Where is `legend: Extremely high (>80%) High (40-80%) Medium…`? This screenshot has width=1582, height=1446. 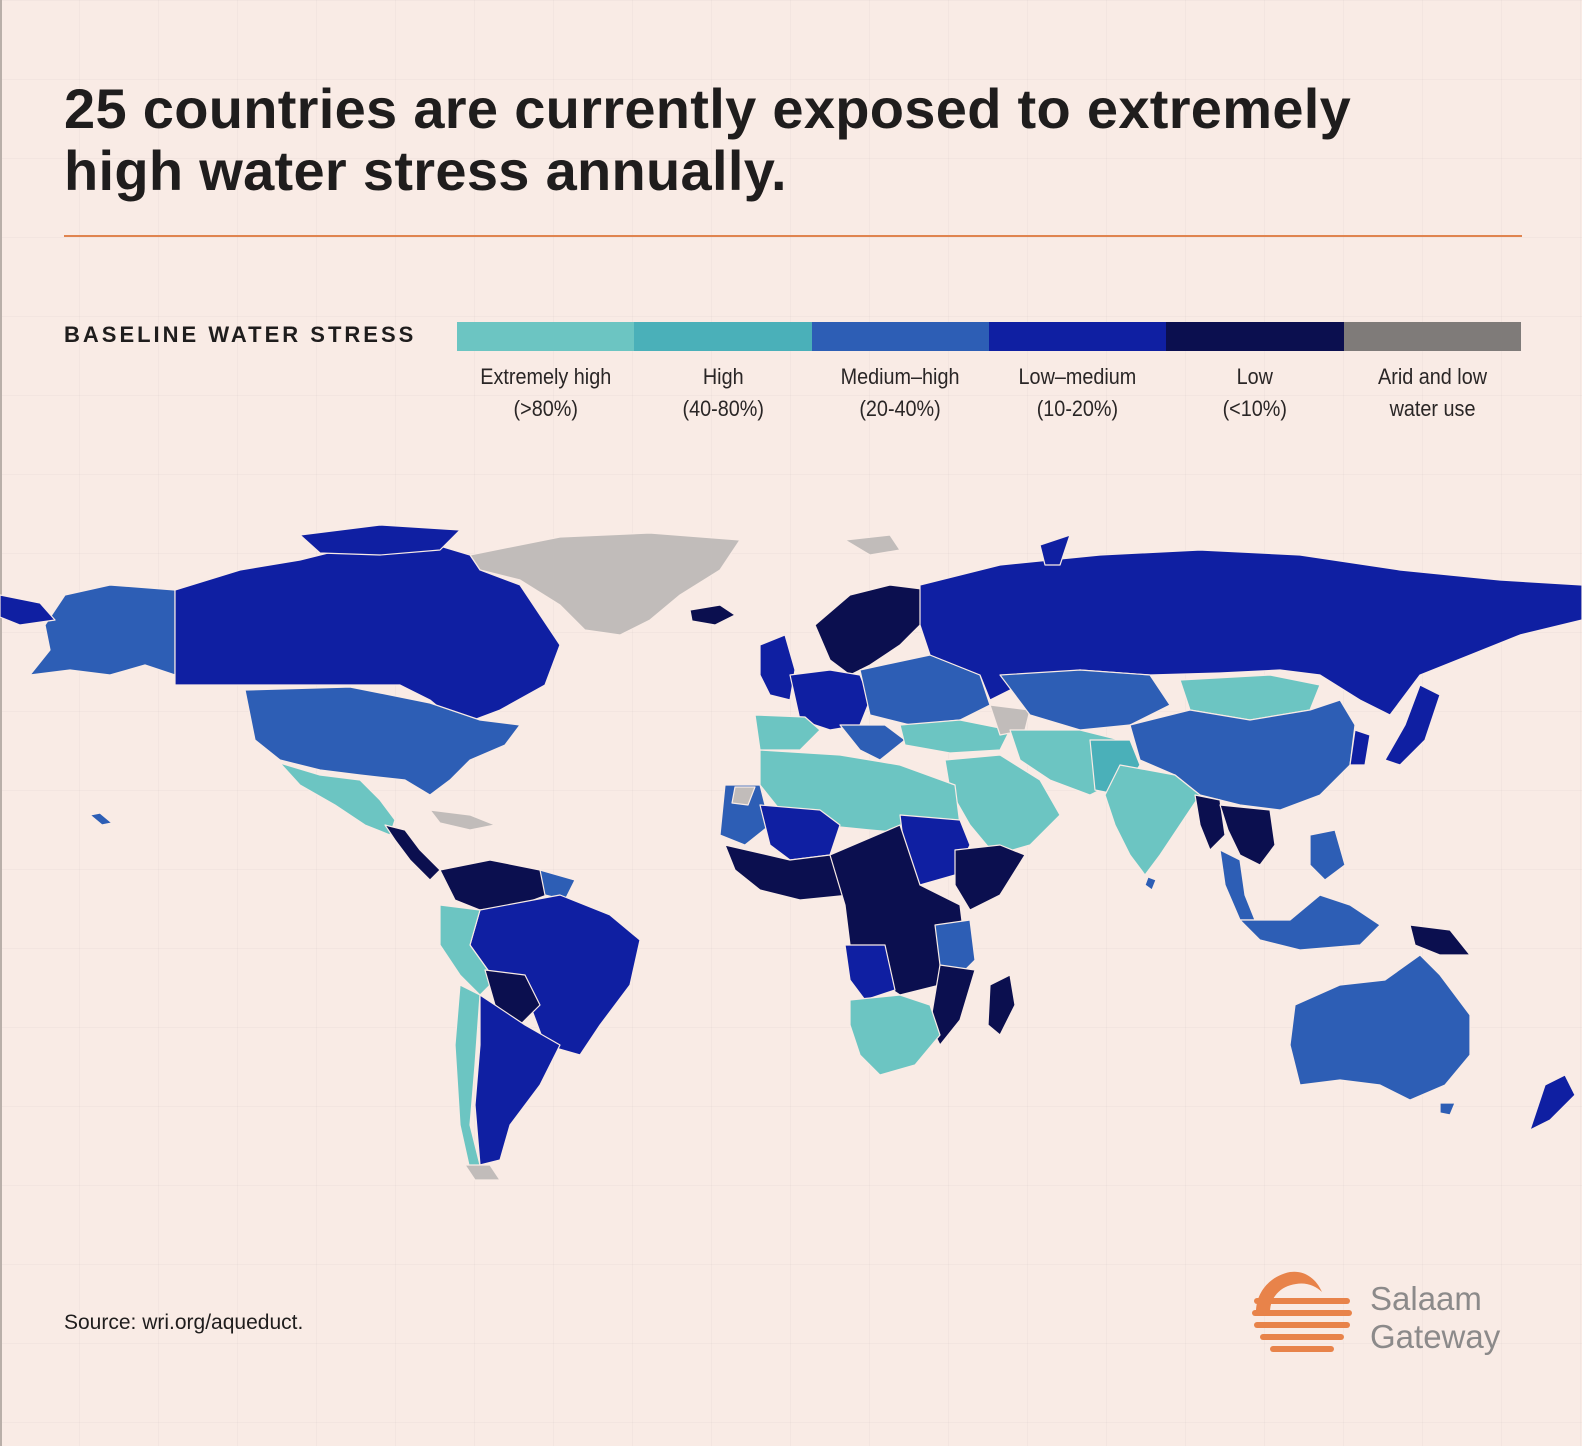
legend: Extremely high (>80%) High (40-80%) Medium… is located at coordinates (989, 373).